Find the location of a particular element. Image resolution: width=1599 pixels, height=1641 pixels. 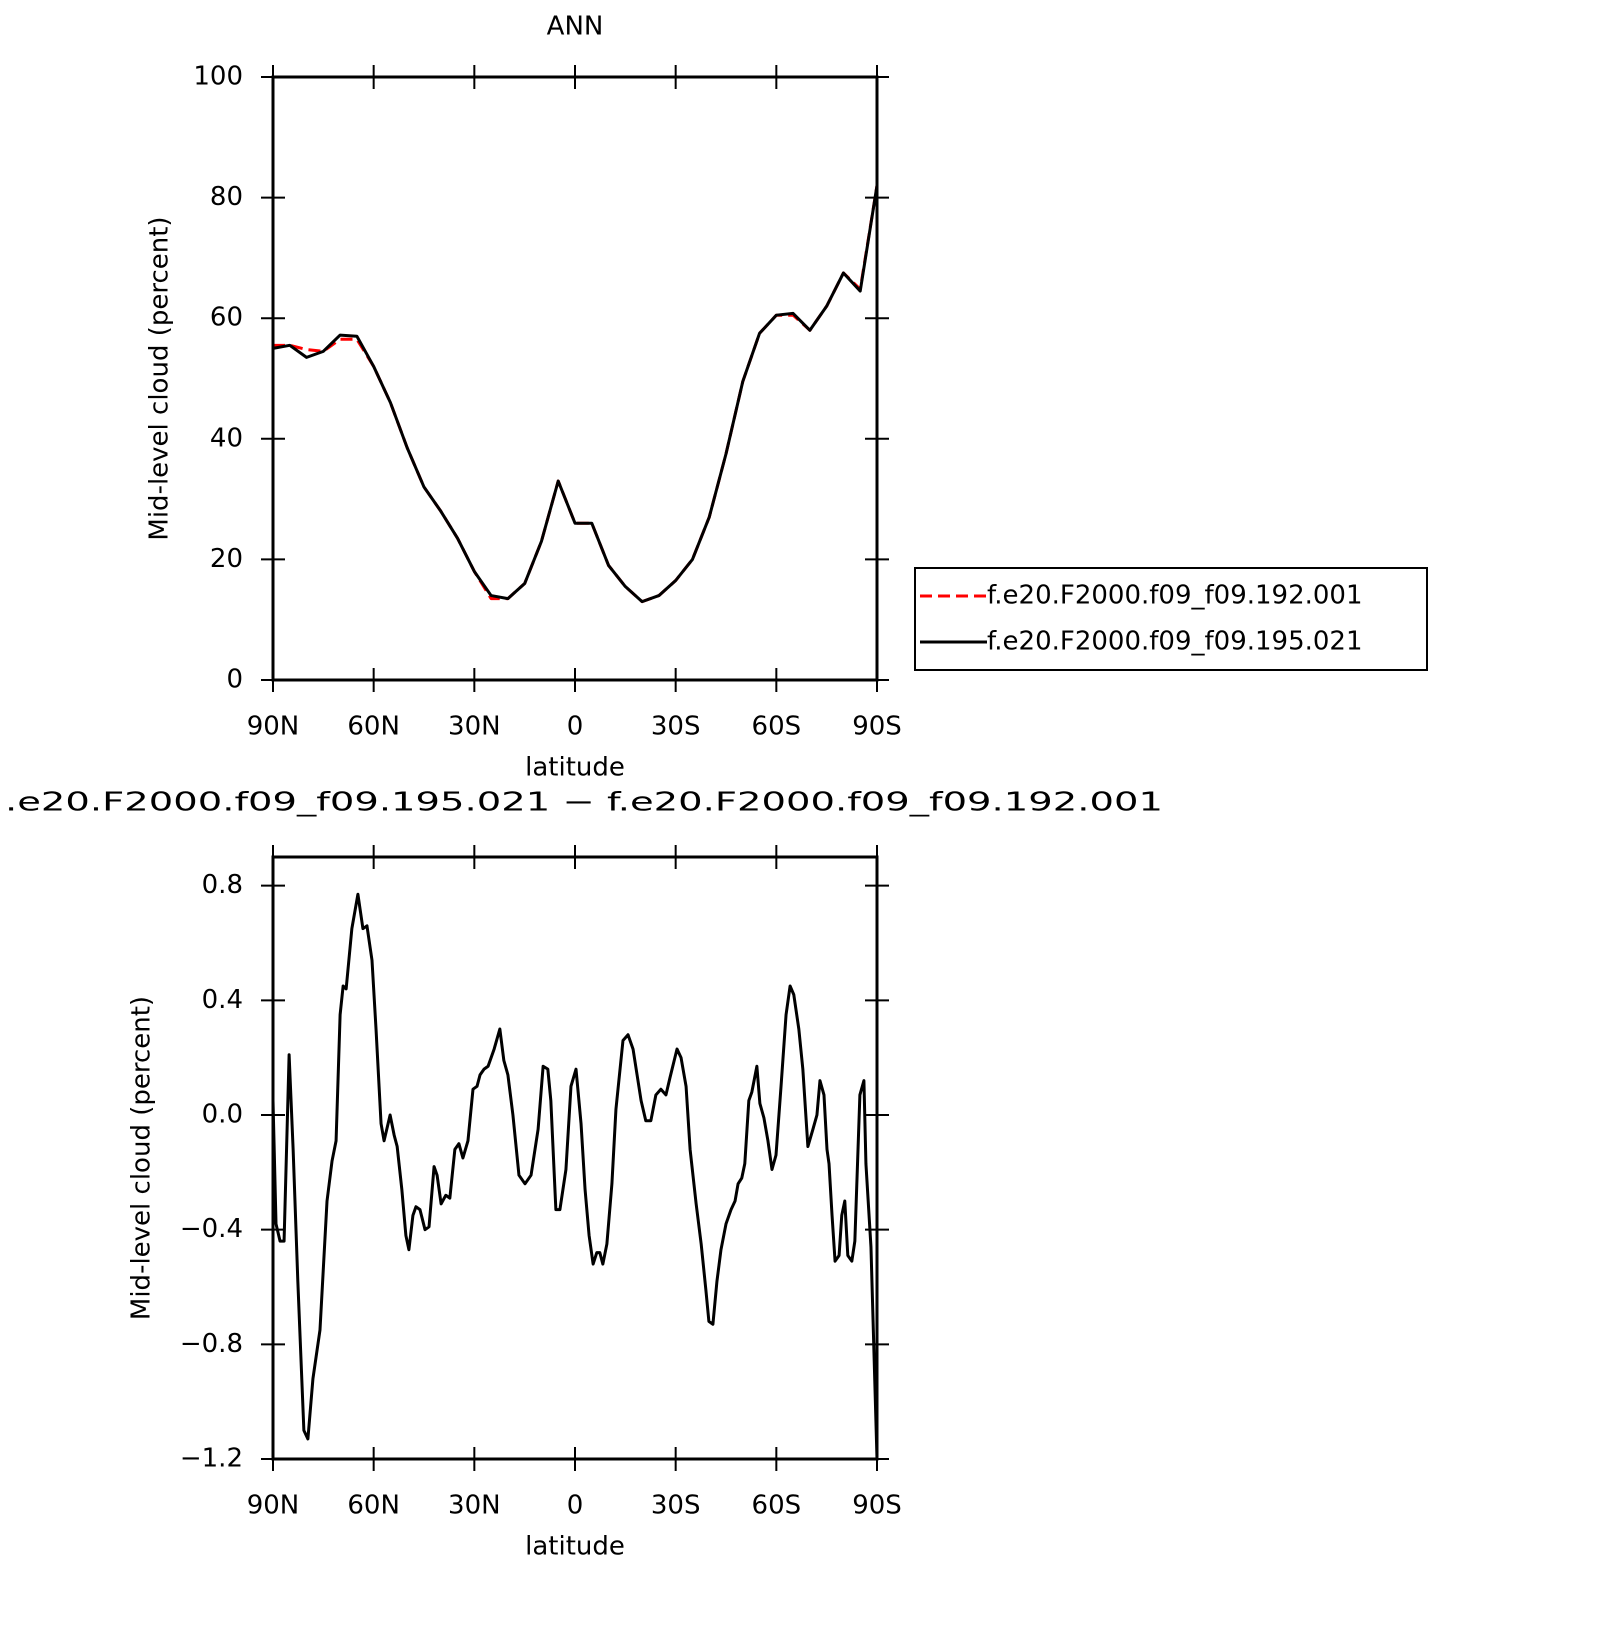

y-tick-label: −0.4 is located at coordinates (211, 1229).